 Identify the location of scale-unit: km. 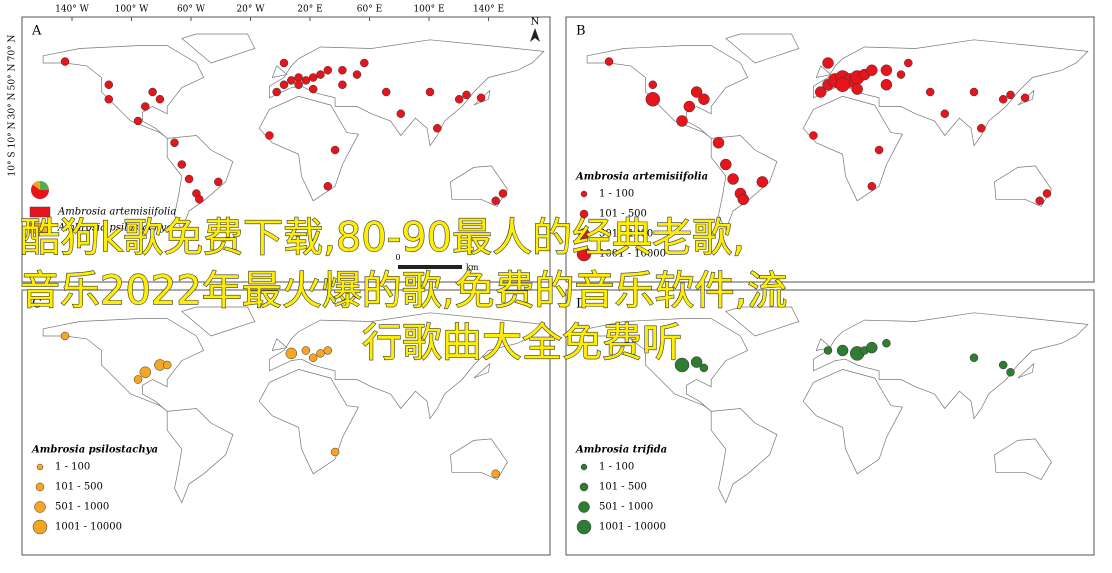
(472, 267).